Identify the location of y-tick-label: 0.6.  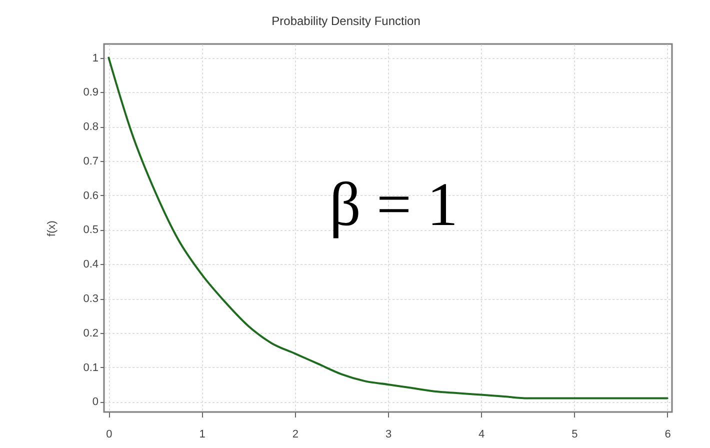
(90, 196).